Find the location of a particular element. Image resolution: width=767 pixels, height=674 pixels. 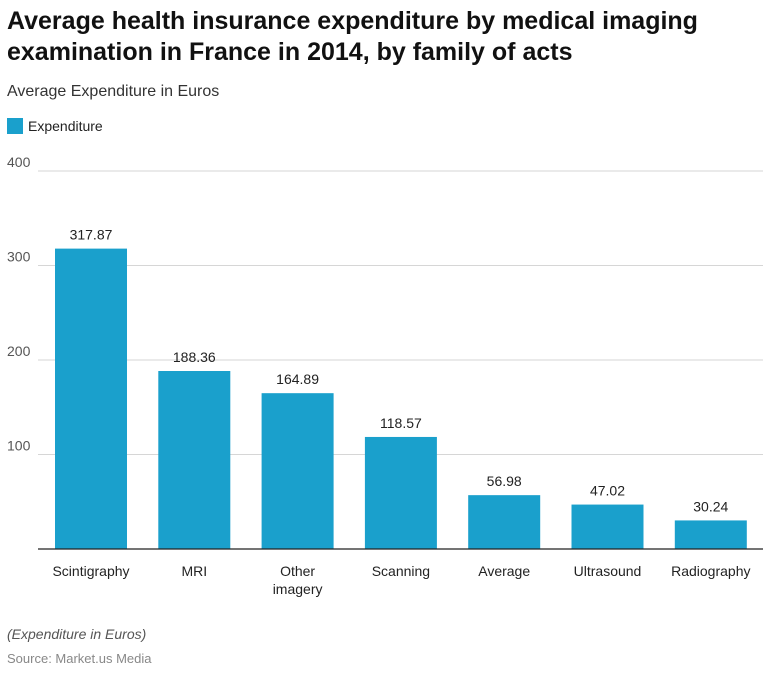

y-tick-label: 400 is located at coordinates (19, 162).